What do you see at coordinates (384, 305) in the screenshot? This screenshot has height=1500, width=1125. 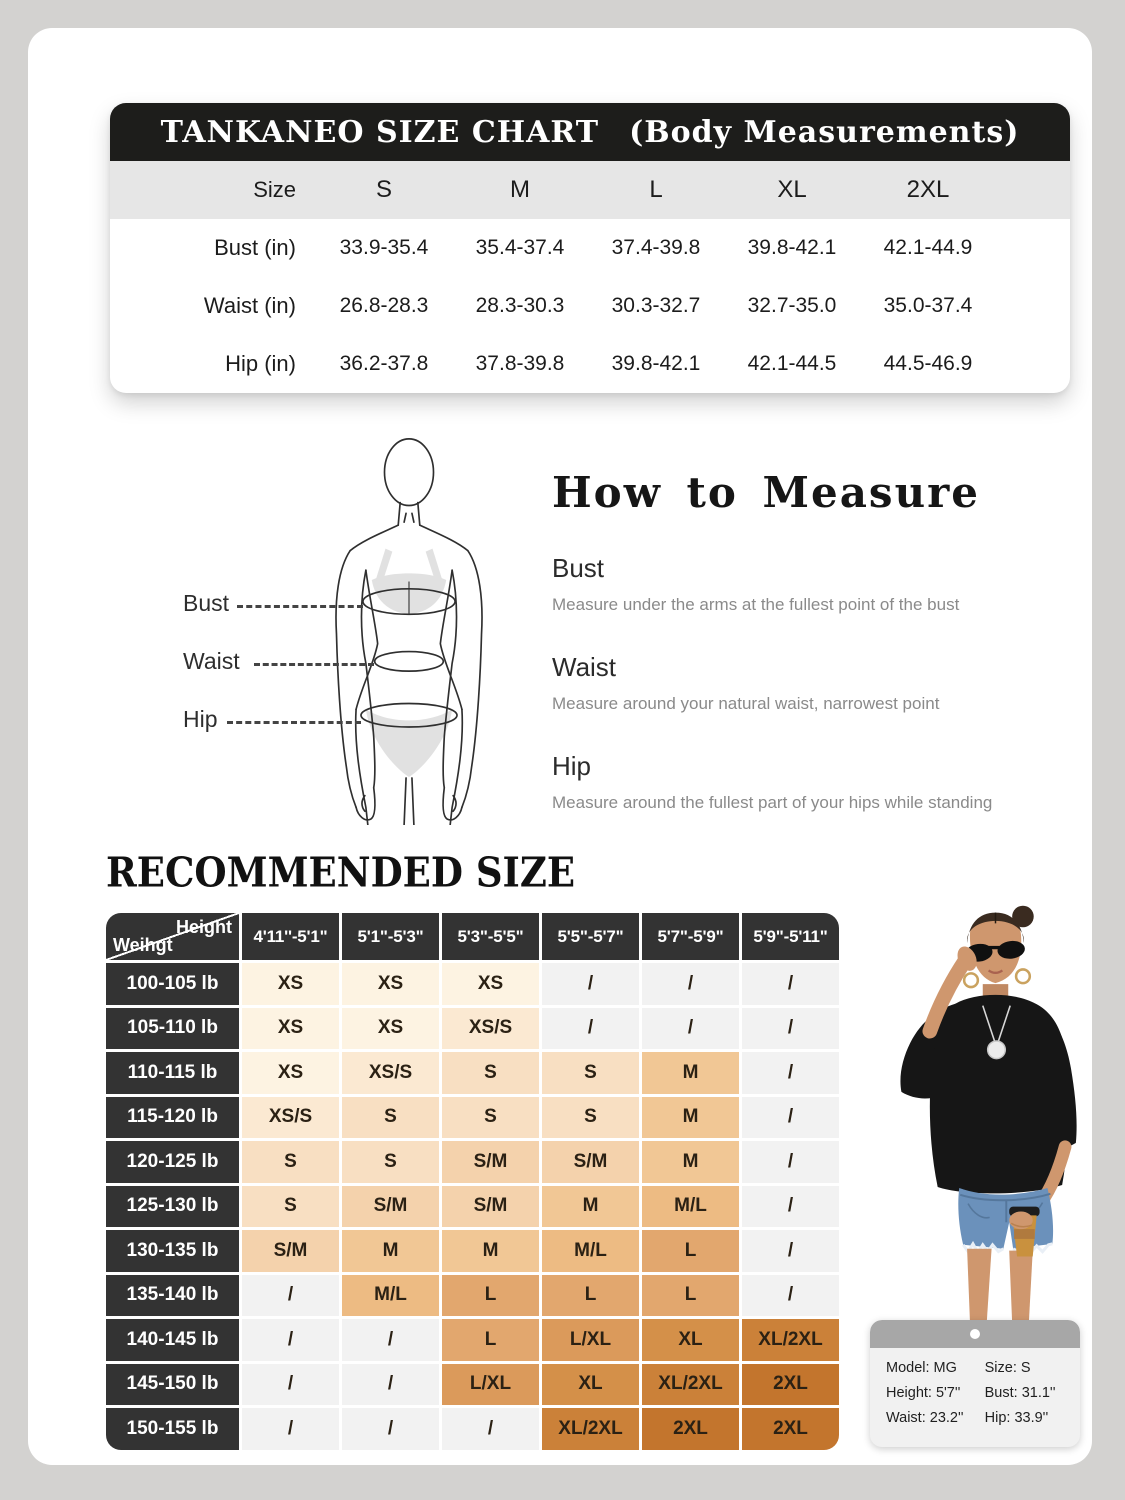 I see `measurement-value: 26.8-28.3` at bounding box center [384, 305].